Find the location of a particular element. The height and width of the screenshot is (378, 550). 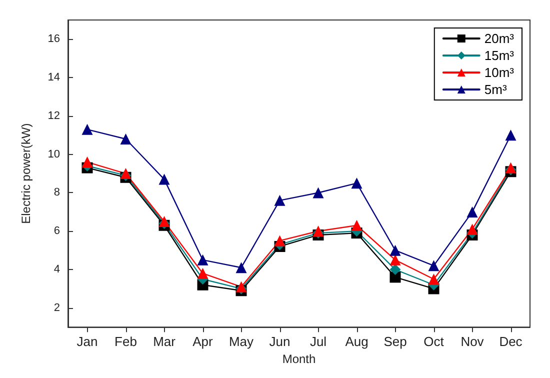

x-tick-label: Dec is located at coordinates (511, 342).